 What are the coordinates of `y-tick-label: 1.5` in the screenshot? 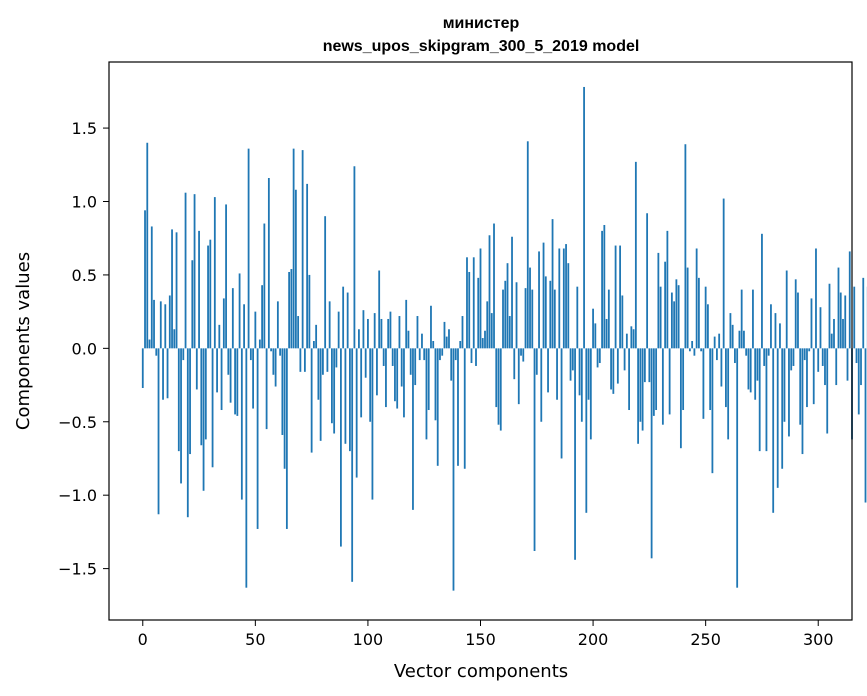 It's located at (84, 128).